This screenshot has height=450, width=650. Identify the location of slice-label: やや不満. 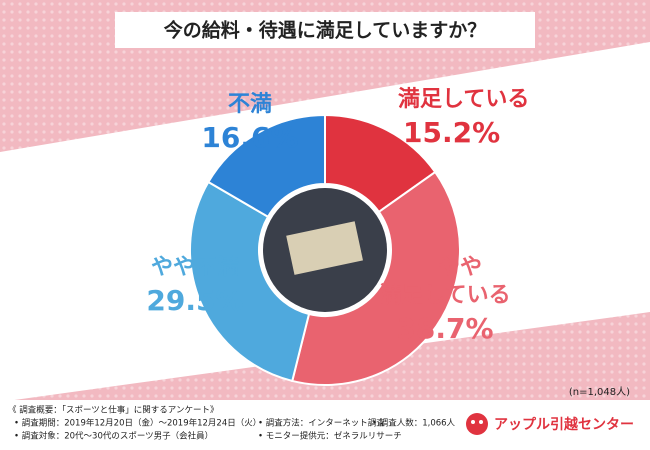
(195, 267).